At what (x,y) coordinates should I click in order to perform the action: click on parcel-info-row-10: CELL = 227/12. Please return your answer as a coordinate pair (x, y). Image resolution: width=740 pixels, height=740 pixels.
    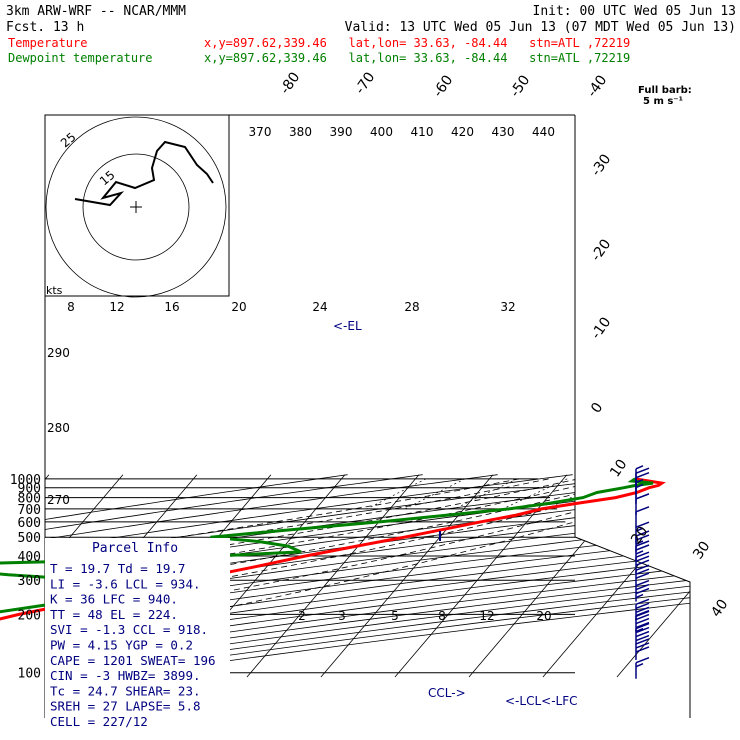
    Looking at the image, I should click on (99, 721).